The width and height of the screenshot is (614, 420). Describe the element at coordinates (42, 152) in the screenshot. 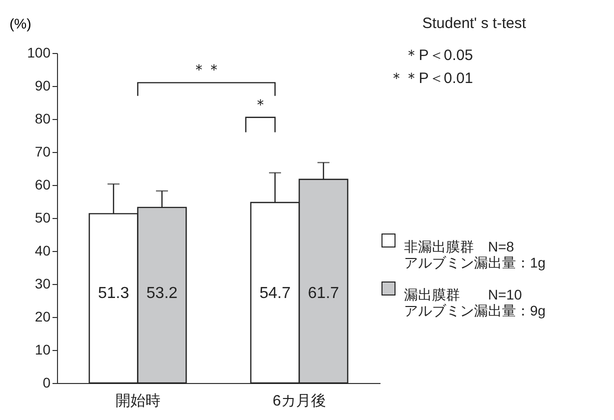

I see `y-tick-label: 70` at that location.